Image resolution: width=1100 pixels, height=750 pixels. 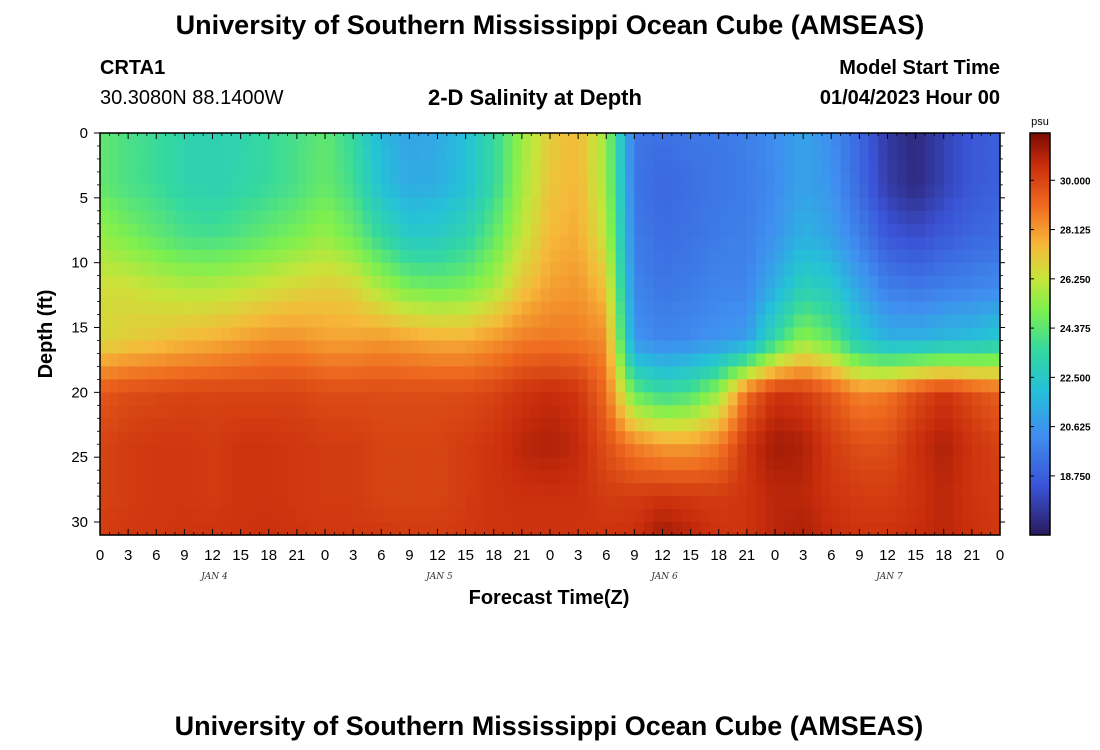 I want to click on colorbar-ramp, so click(x=1040, y=334).